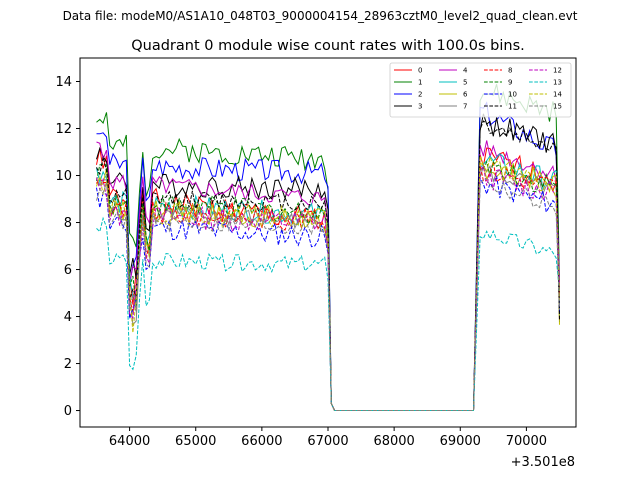 This screenshot has height=480, width=640. What do you see at coordinates (420, 83) in the screenshot?
I see `legend-label-1: 1` at bounding box center [420, 83].